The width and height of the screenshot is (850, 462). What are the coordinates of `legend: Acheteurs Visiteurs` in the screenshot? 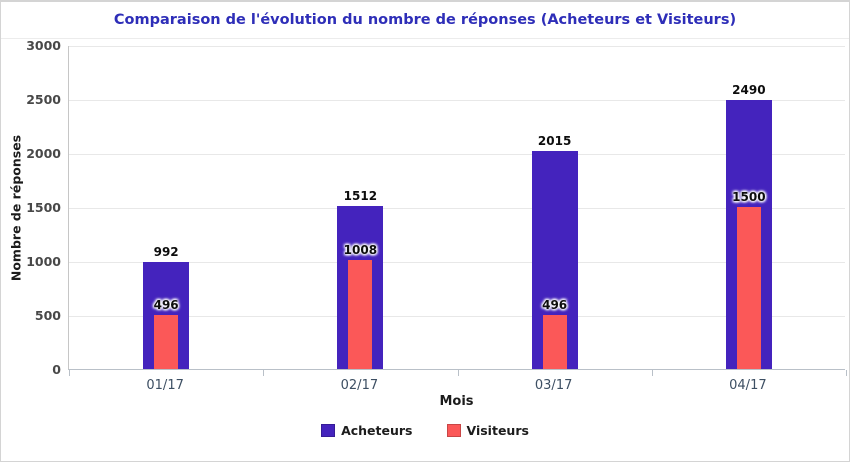 It's located at (425, 430).